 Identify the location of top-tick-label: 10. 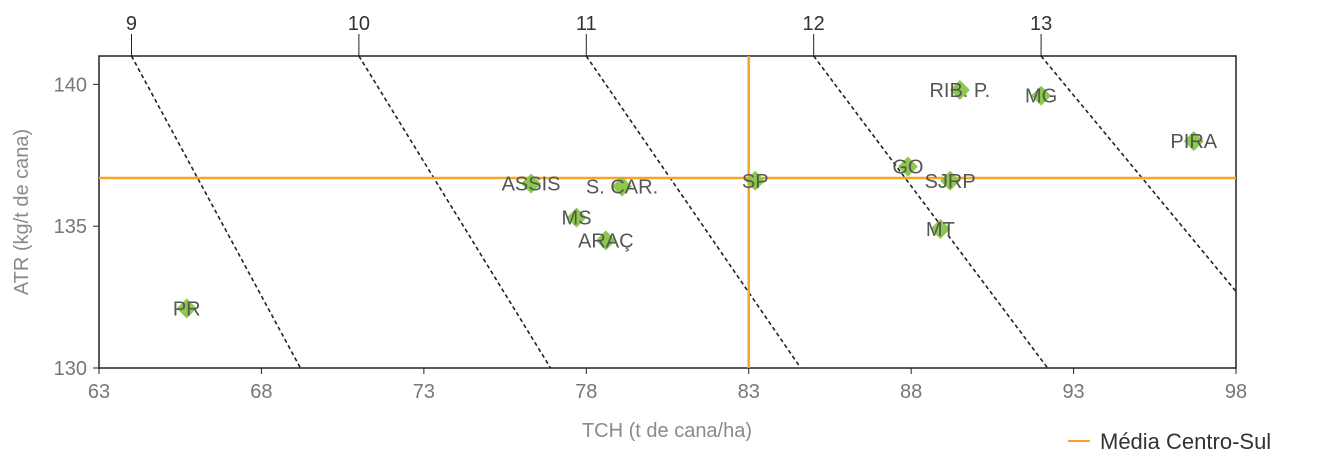
(359, 24).